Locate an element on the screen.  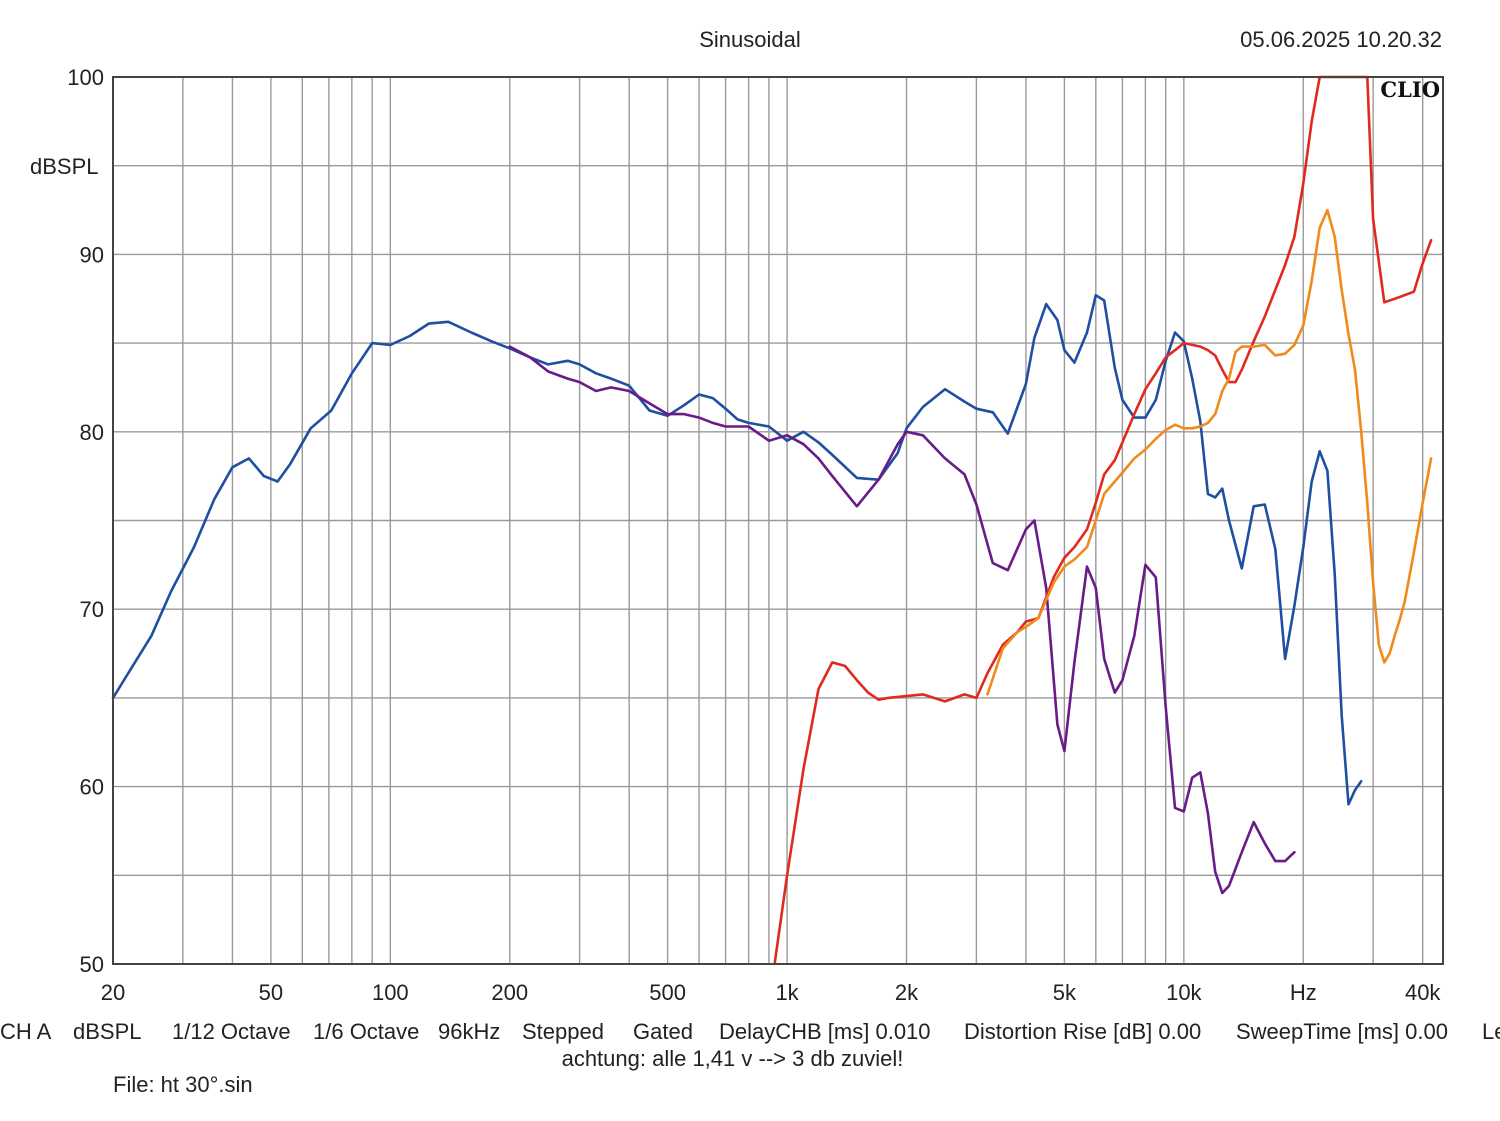
y-tick-label: 50 is located at coordinates (92, 964).